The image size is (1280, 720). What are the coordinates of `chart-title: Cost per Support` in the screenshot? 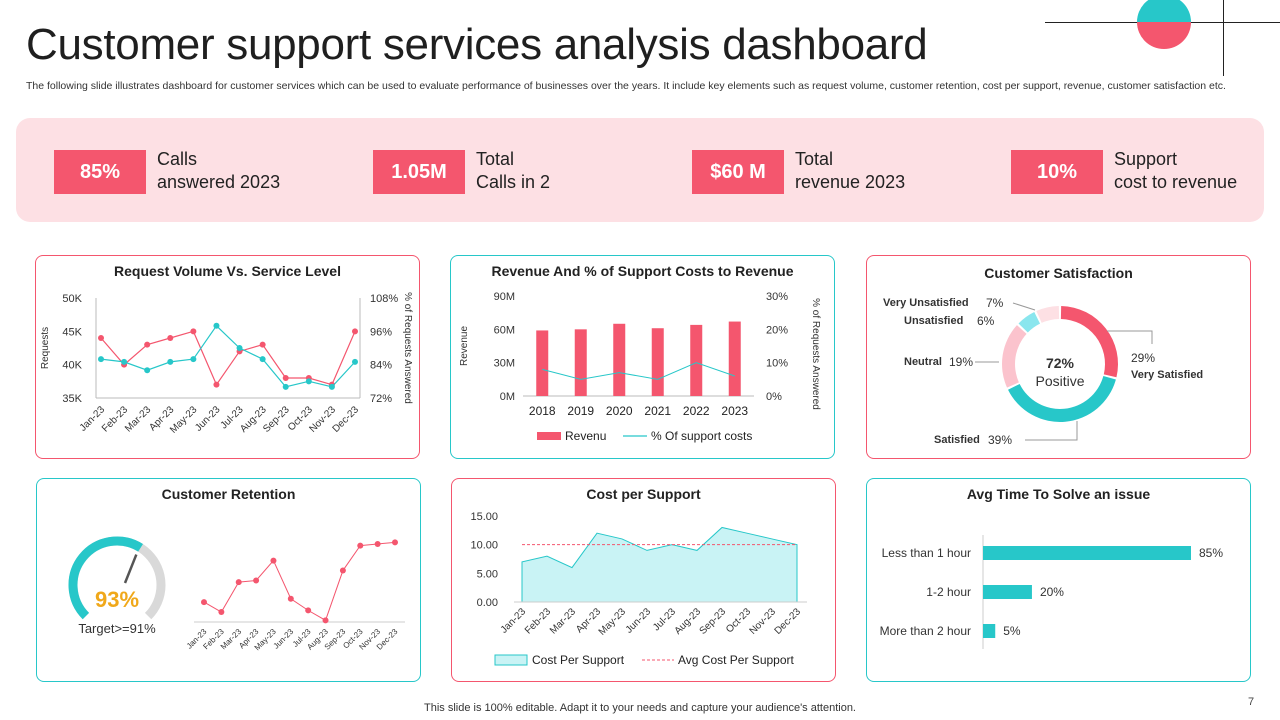 It's located at (643, 494).